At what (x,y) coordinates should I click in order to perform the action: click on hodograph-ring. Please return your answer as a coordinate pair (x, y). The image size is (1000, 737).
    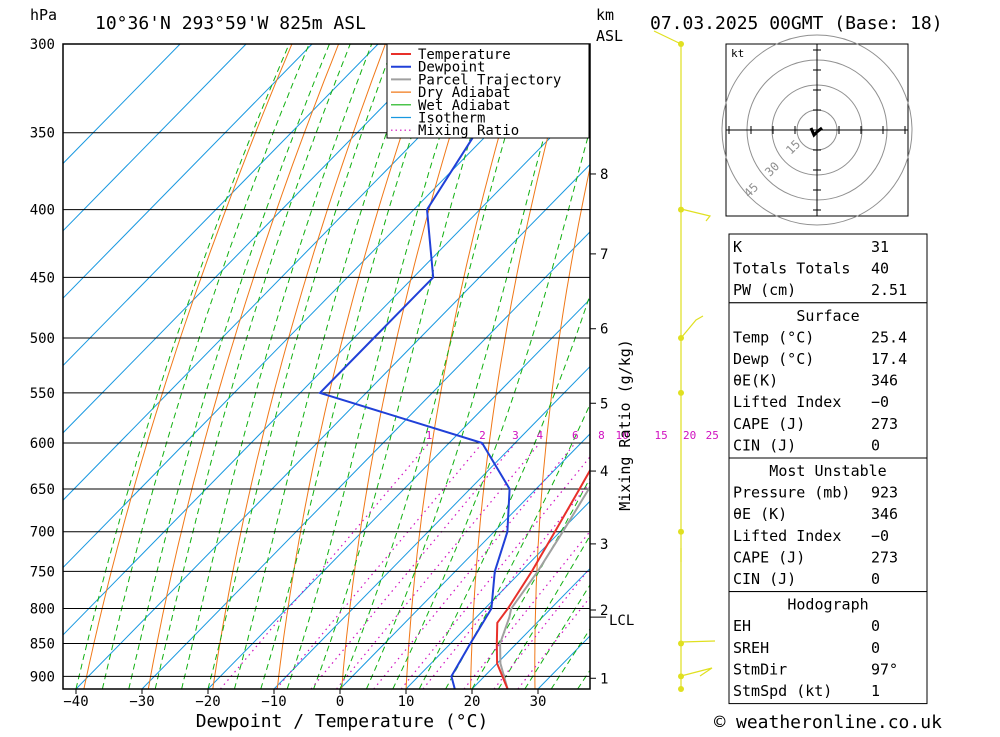
    Looking at the image, I should click on (817, 130).